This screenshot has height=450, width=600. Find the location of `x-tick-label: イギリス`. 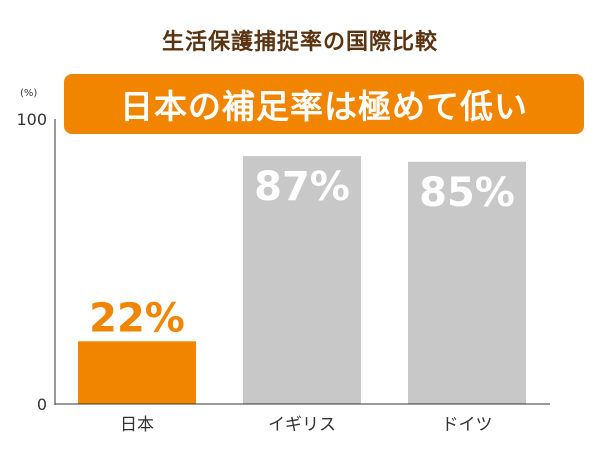

x-tick-label: イギリス is located at coordinates (302, 425).